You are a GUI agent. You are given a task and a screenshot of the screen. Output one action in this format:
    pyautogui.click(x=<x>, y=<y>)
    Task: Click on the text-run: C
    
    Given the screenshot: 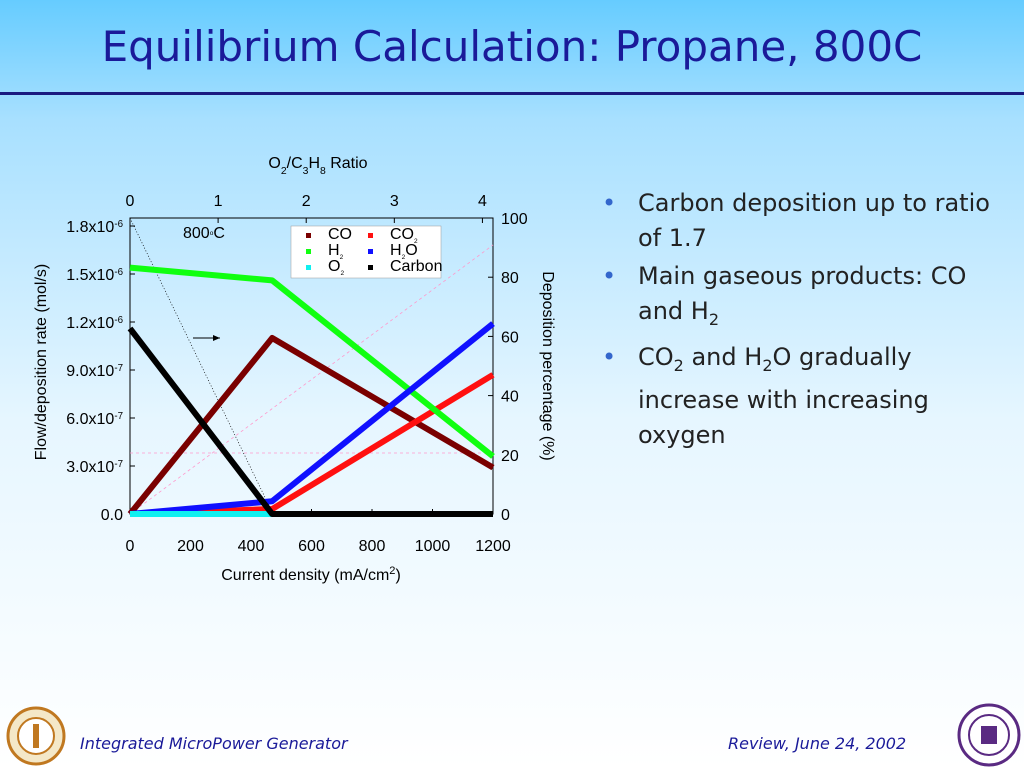 What is the action you would take?
    pyautogui.click(x=219, y=233)
    